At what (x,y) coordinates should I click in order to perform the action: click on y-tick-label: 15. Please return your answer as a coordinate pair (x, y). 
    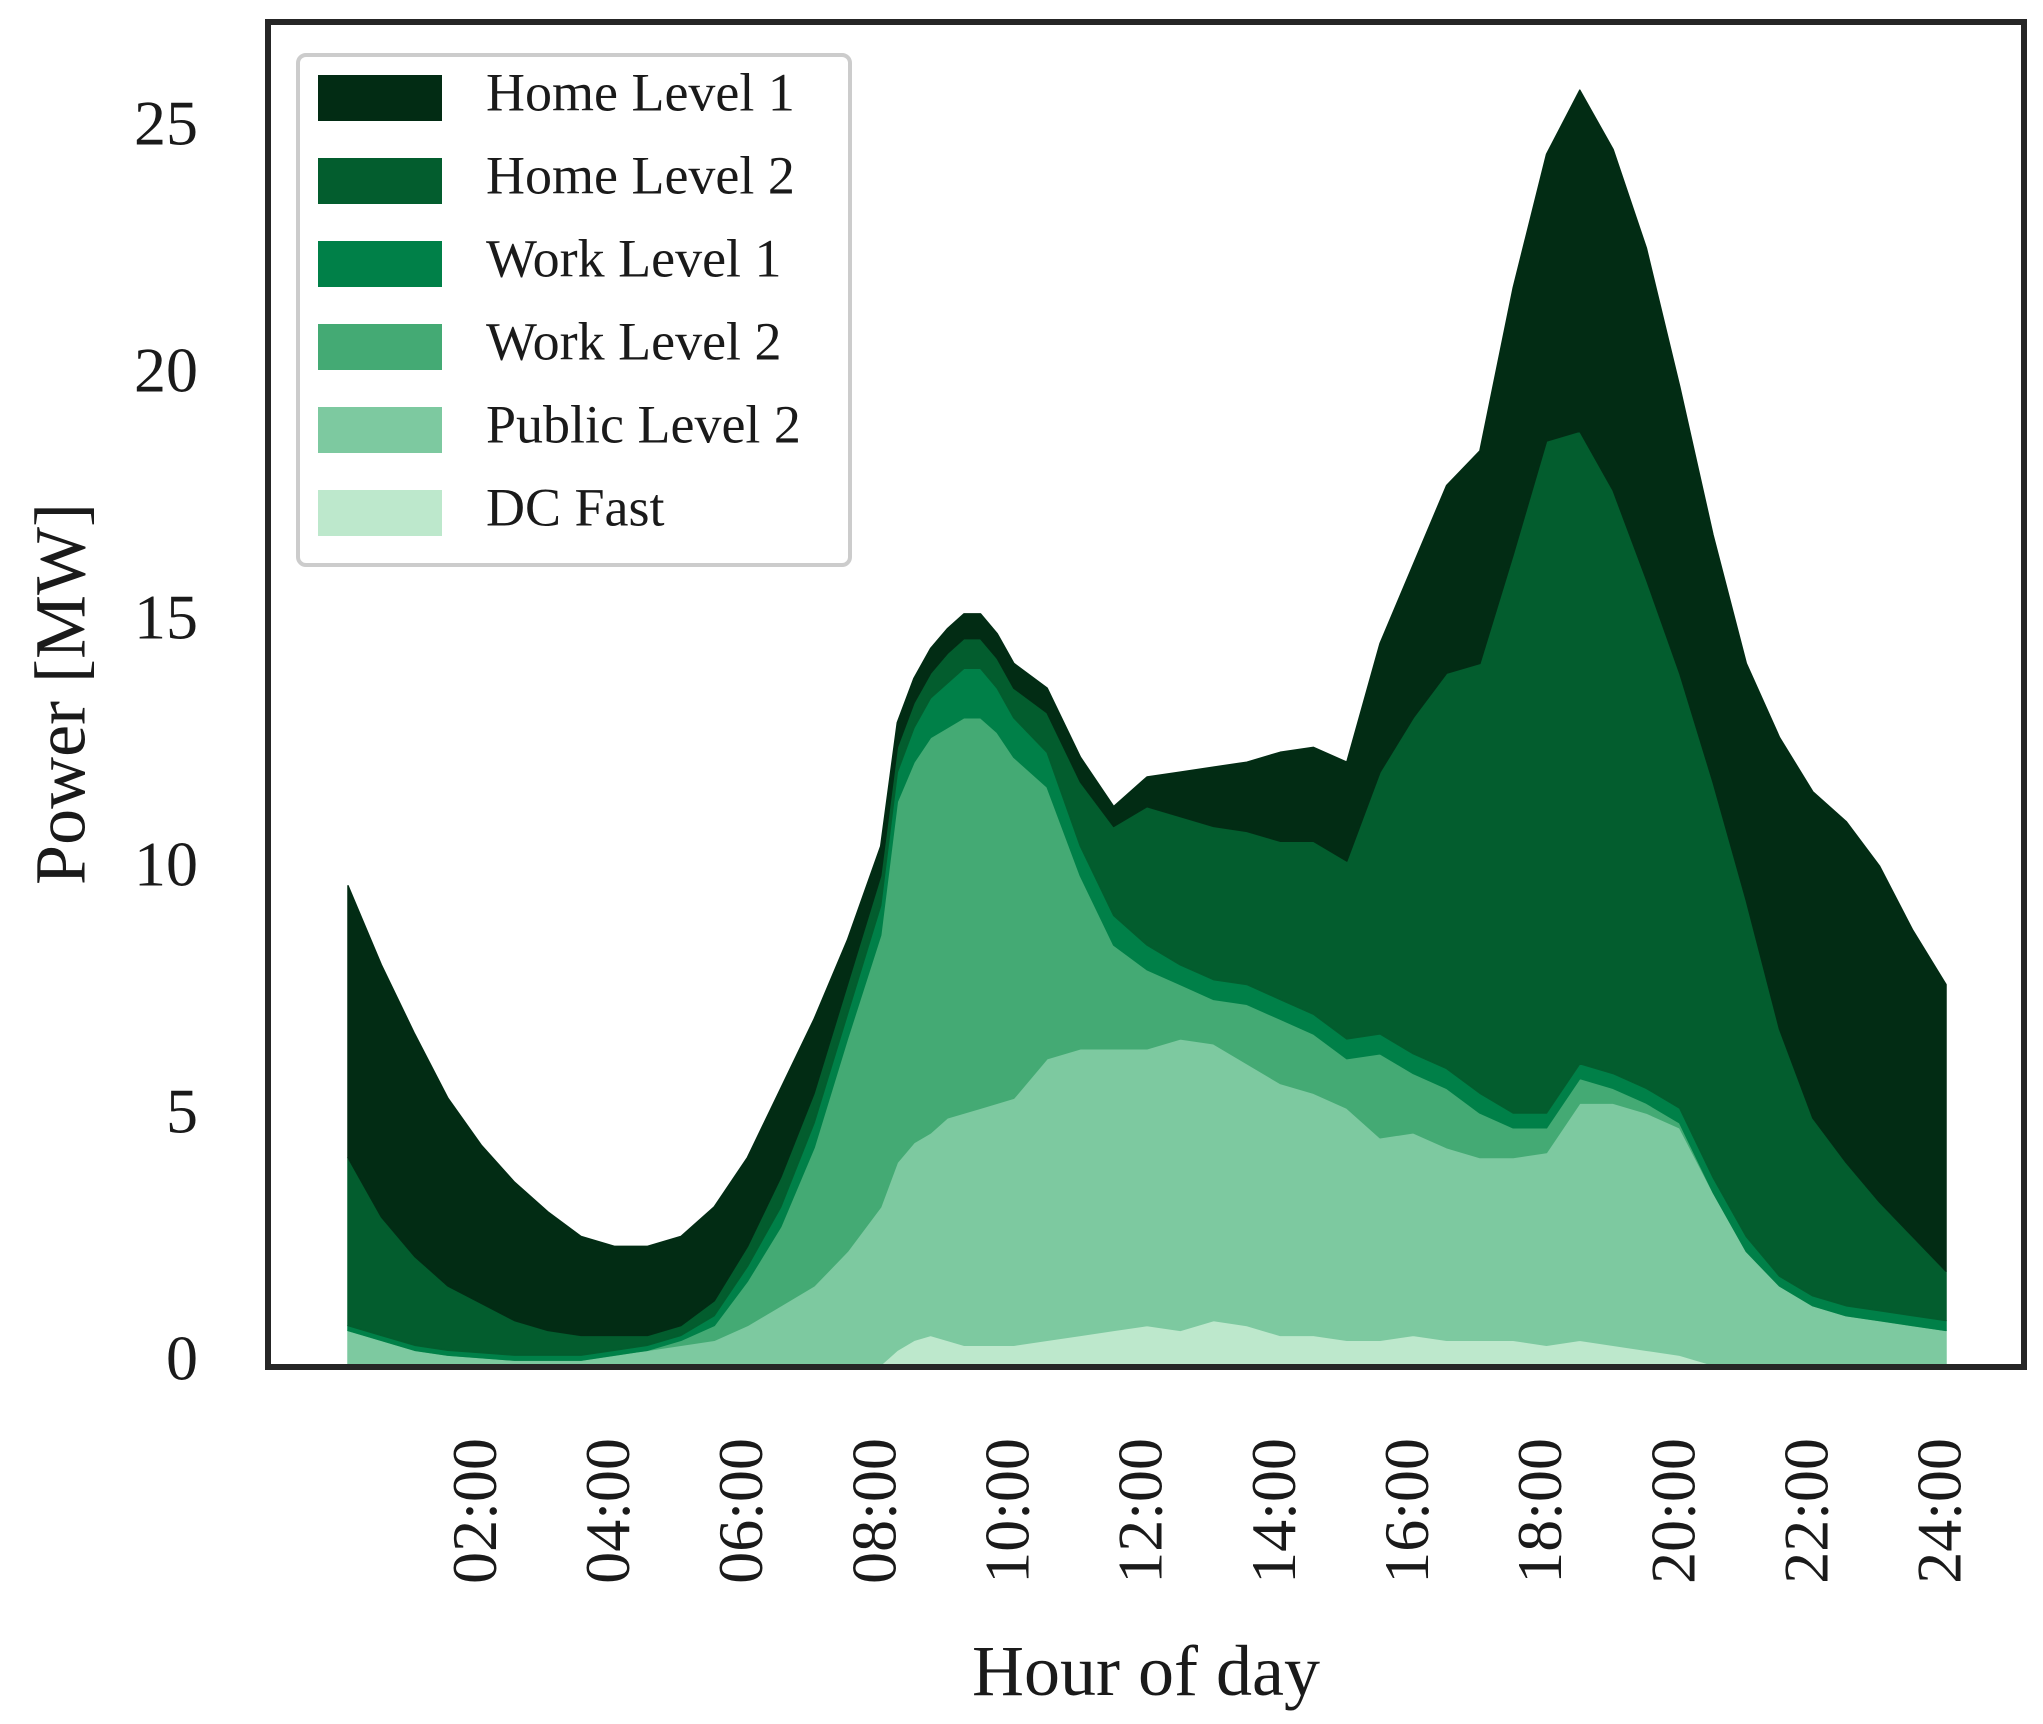
    Looking at the image, I should click on (166, 617).